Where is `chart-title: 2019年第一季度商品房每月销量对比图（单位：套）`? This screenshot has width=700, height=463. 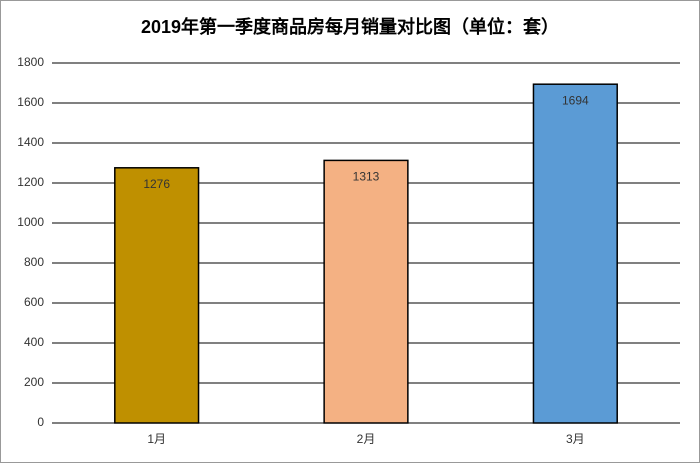
chart-title: 2019年第一季度商品房每月销量对比图（单位：套） is located at coordinates (350, 26).